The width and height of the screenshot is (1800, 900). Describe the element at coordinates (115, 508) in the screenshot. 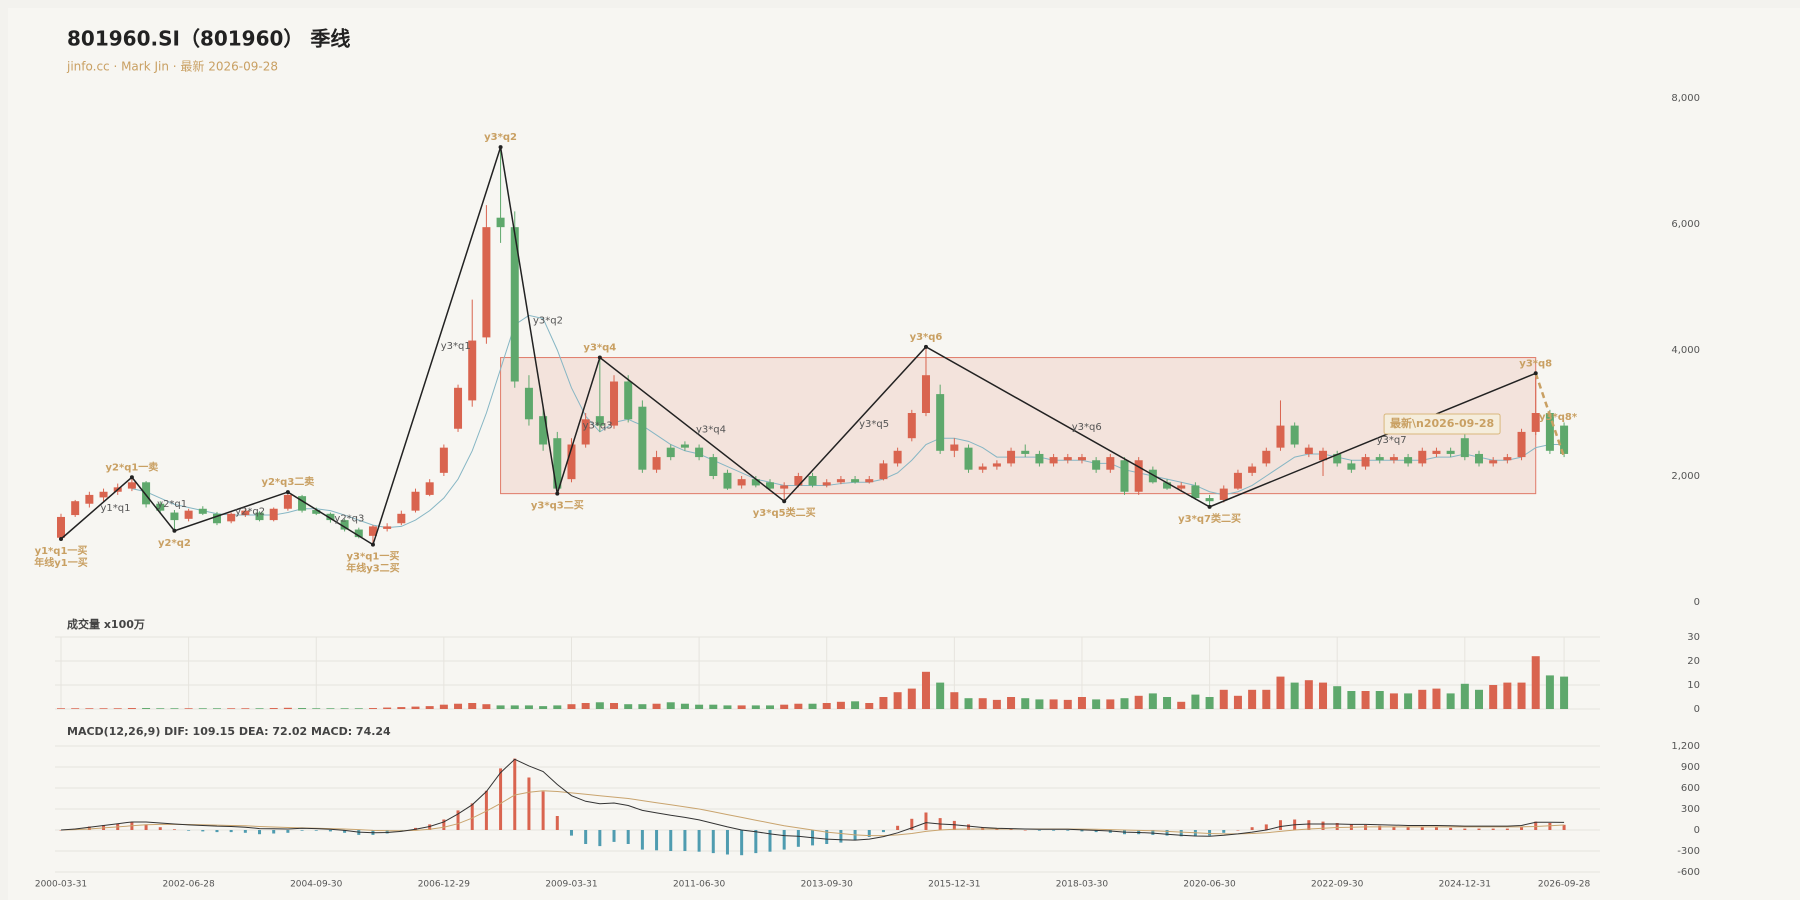

I see `segment-label: y1*q1` at that location.